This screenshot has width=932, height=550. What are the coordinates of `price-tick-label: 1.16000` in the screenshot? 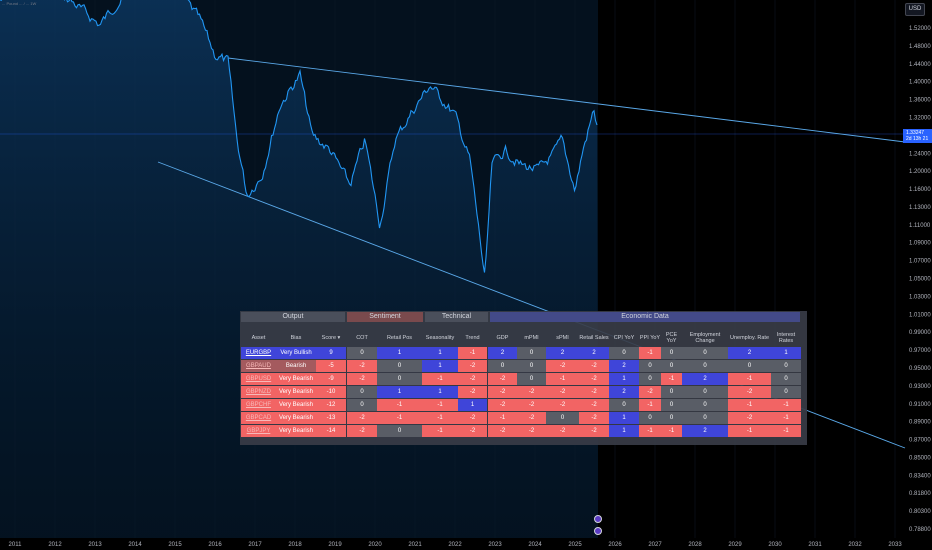 It's located at (920, 190).